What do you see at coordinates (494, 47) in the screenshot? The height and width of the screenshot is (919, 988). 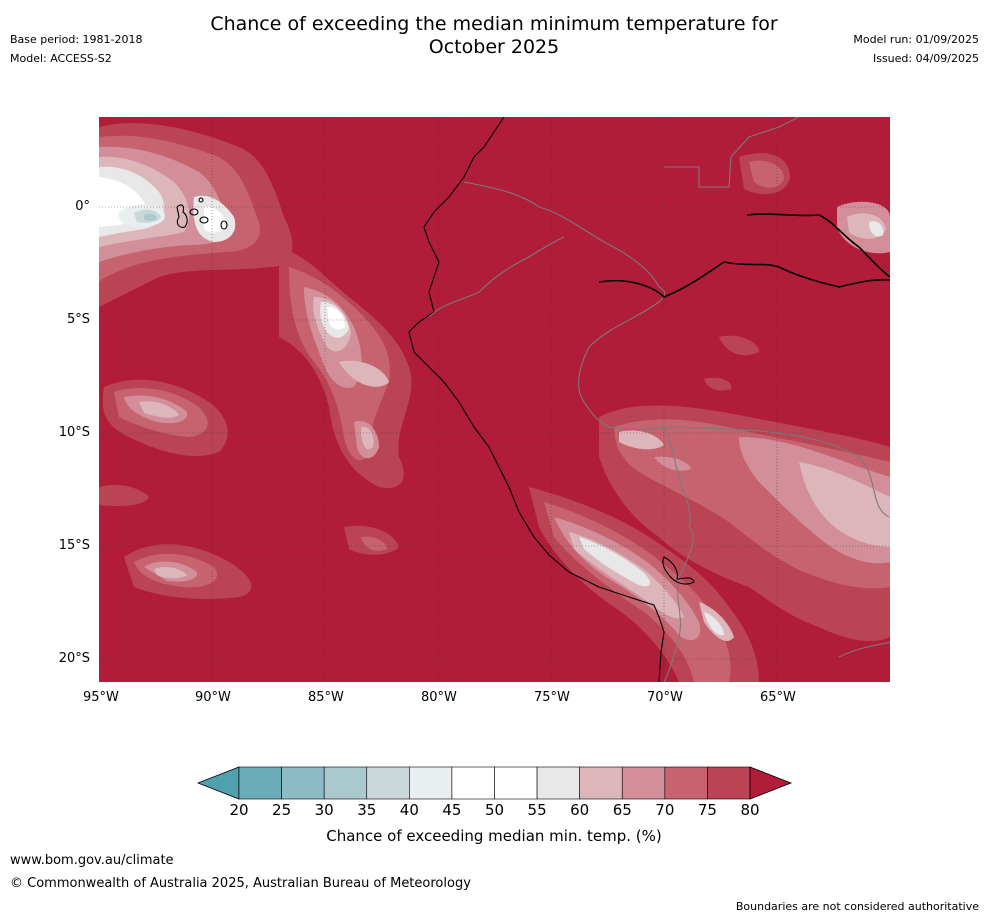 I see `title-line-2: October 2025` at bounding box center [494, 47].